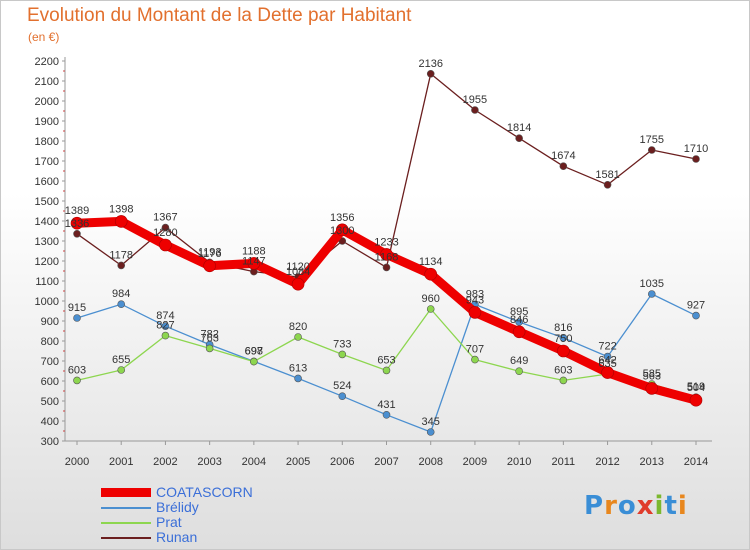 Image resolution: width=750 pixels, height=550 pixels. What do you see at coordinates (50, 382) in the screenshot?
I see `y-tick-label: 600` at bounding box center [50, 382].